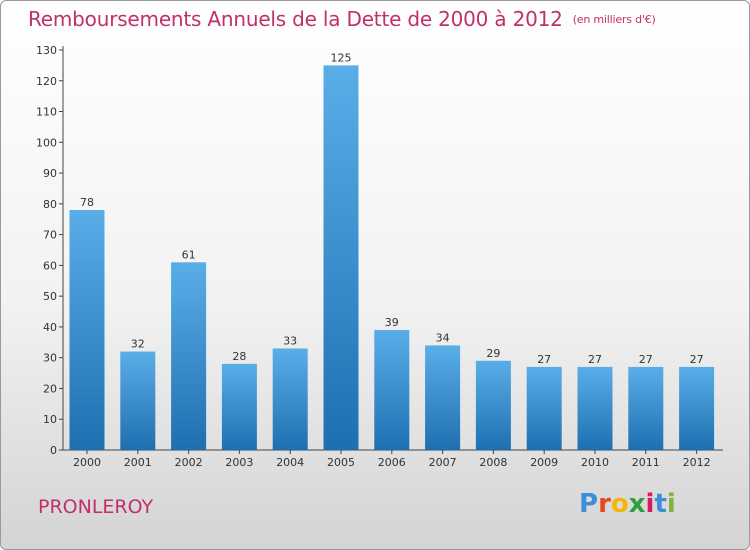  I want to click on x-tick-label: 2012, so click(697, 462).